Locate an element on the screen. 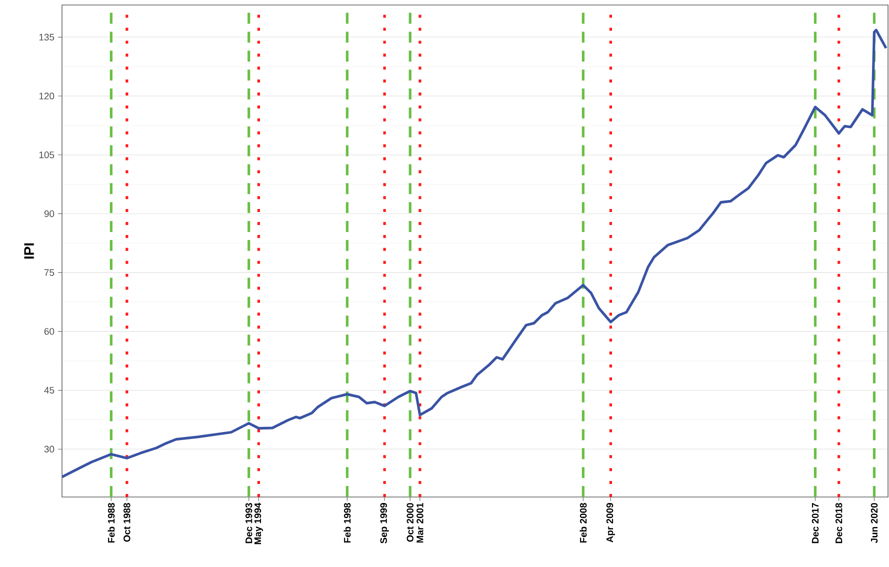 The height and width of the screenshot is (567, 889). x-tick-label: Feb 2008 is located at coordinates (583, 522).